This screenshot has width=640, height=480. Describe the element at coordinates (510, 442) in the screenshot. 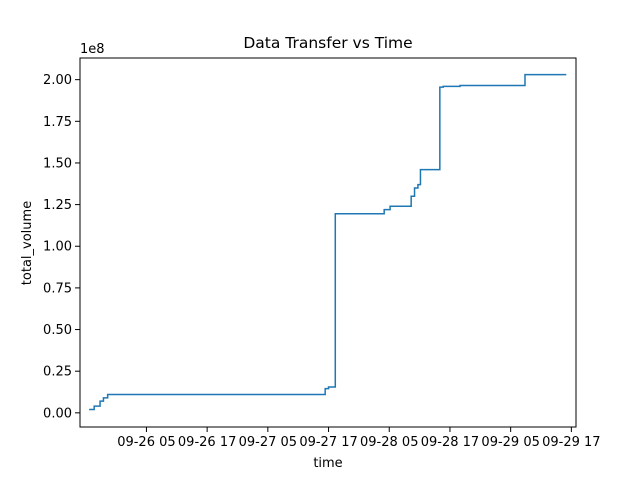

I see `x-tick-label: 09-29 05` at that location.